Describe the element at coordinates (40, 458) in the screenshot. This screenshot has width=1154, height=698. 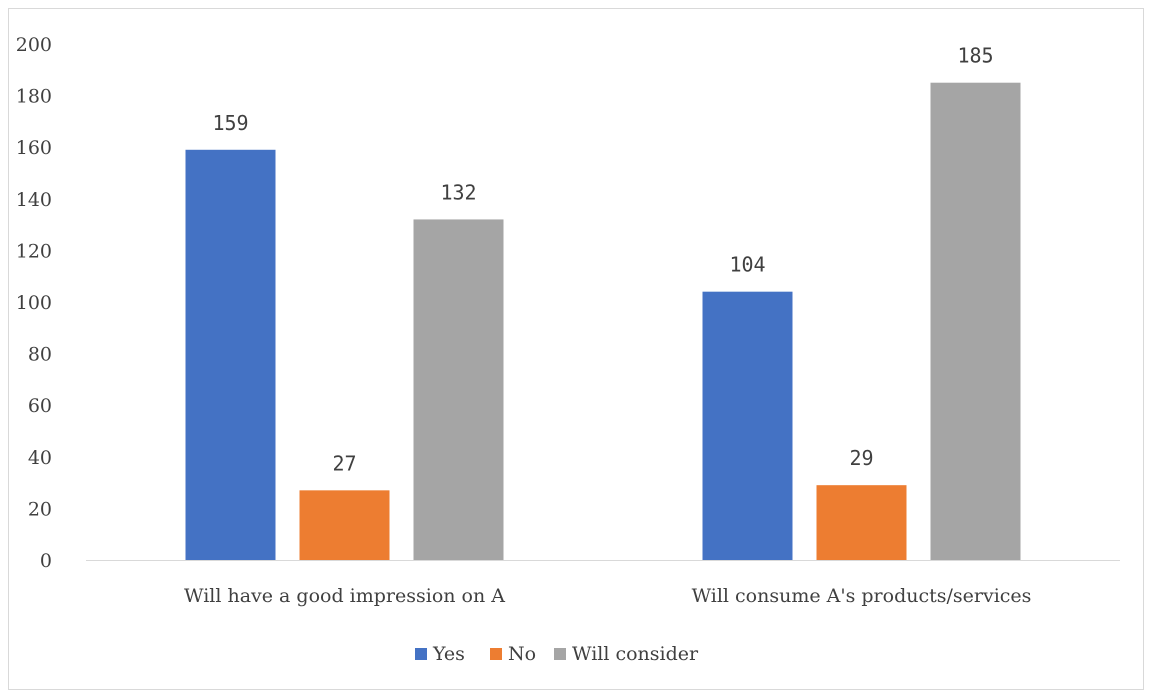
I see `y-tick-label: 40` at that location.